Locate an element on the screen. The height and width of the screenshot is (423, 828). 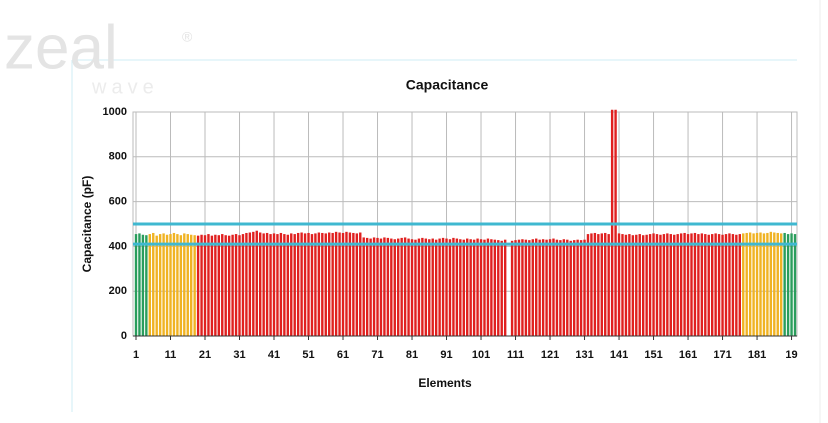
watermark-mark: ® is located at coordinates (187, 37).